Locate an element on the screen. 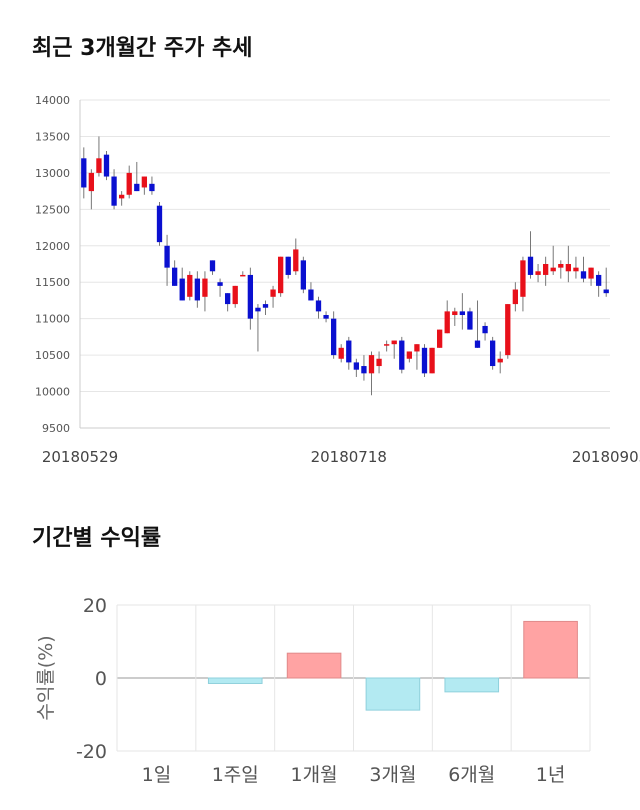  y-tick-label: 13000 is located at coordinates (52, 173).